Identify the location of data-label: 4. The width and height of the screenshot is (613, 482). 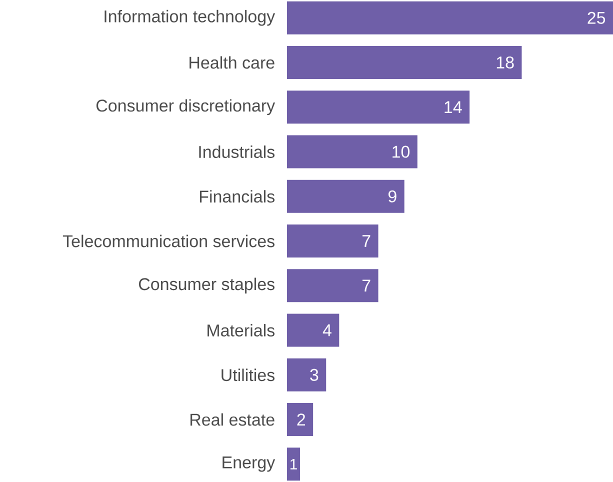
(327, 330).